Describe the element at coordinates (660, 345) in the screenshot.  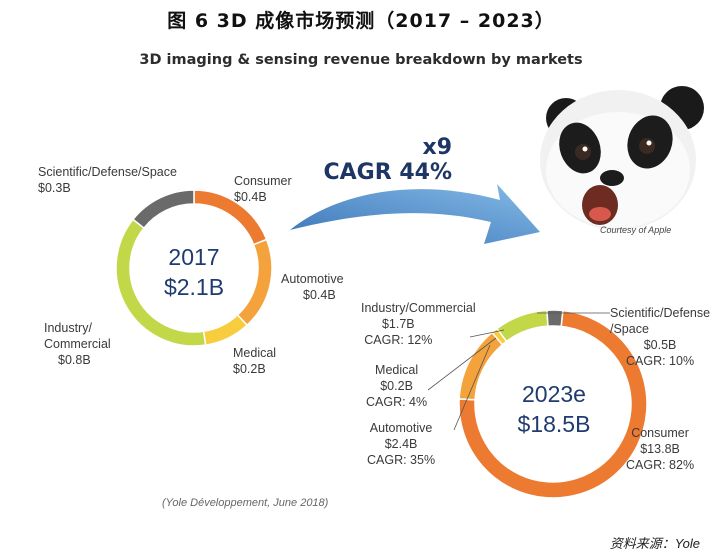
I see `label-value: $0.5B` at that location.